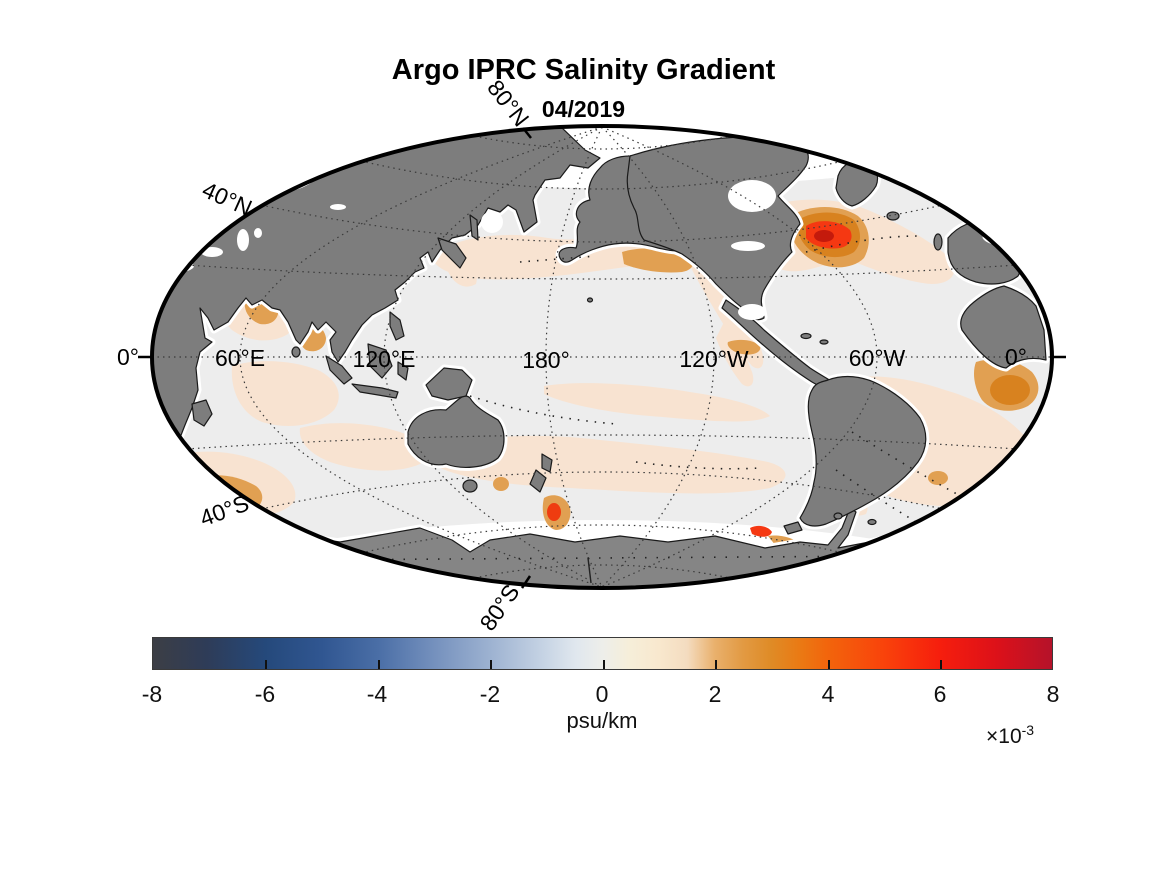 Image resolution: width=1167 pixels, height=875 pixels. Describe the element at coordinates (227, 198) in the screenshot. I see `lat-label-40n: 40°N` at that location.